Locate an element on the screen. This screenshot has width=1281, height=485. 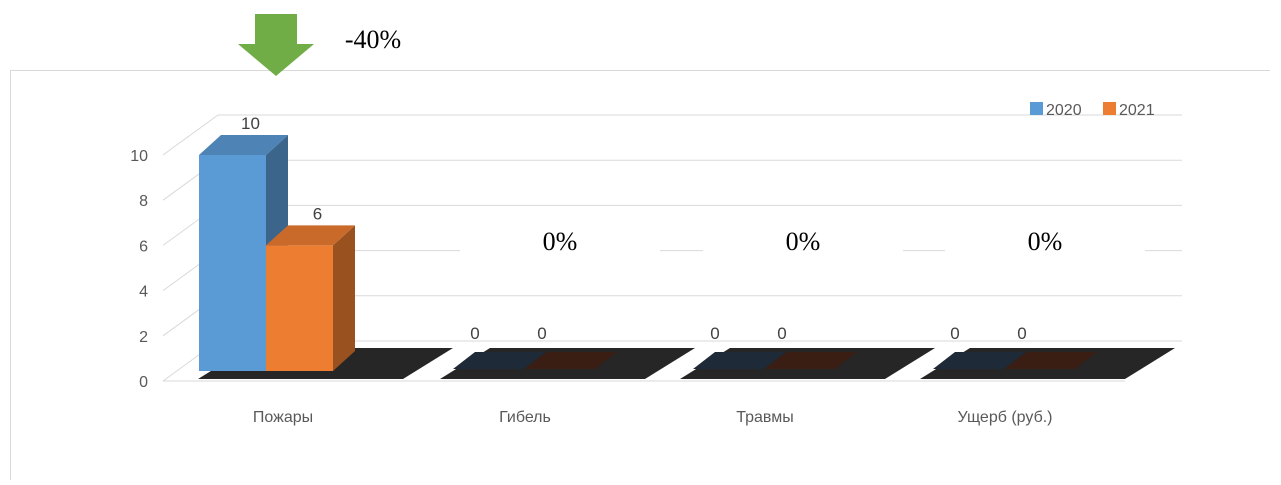
data-label: 6 is located at coordinates (317, 213).